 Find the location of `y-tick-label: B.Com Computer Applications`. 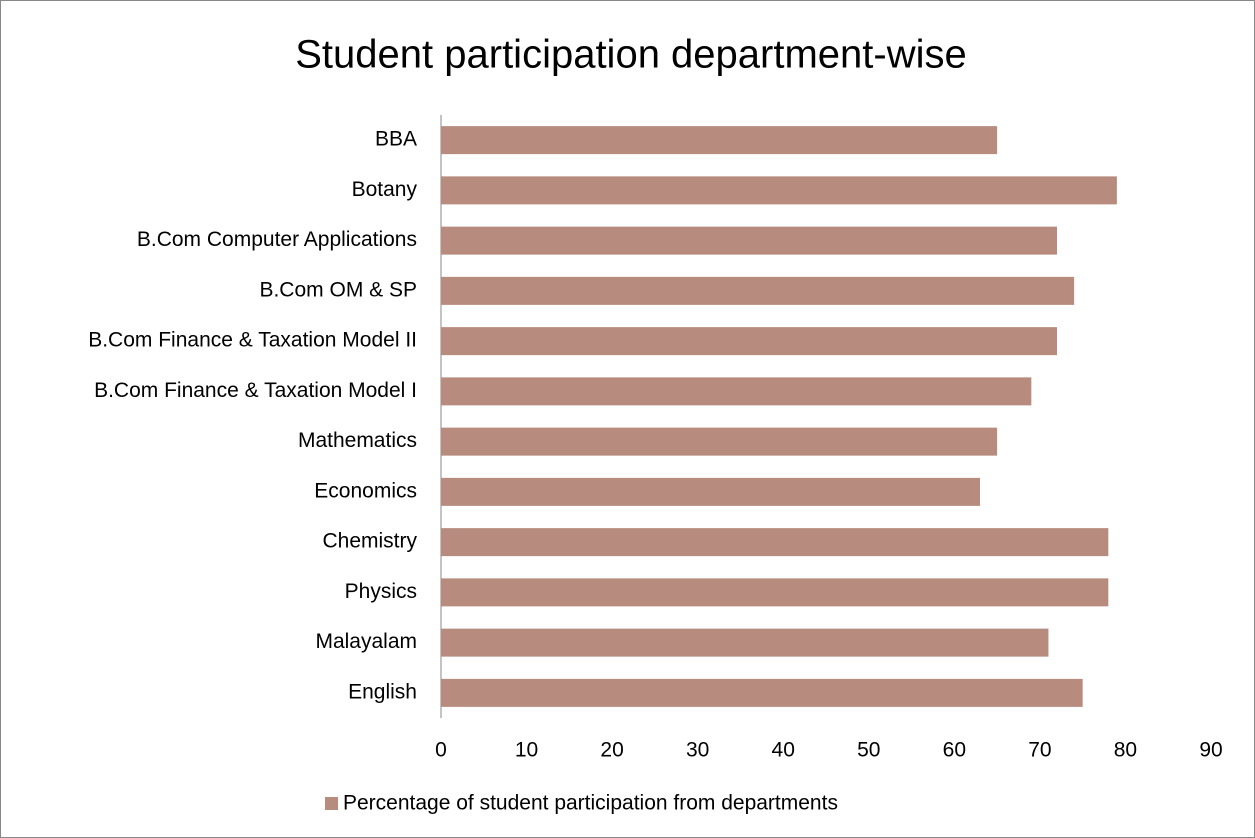

y-tick-label: B.Com Computer Applications is located at coordinates (277, 239).